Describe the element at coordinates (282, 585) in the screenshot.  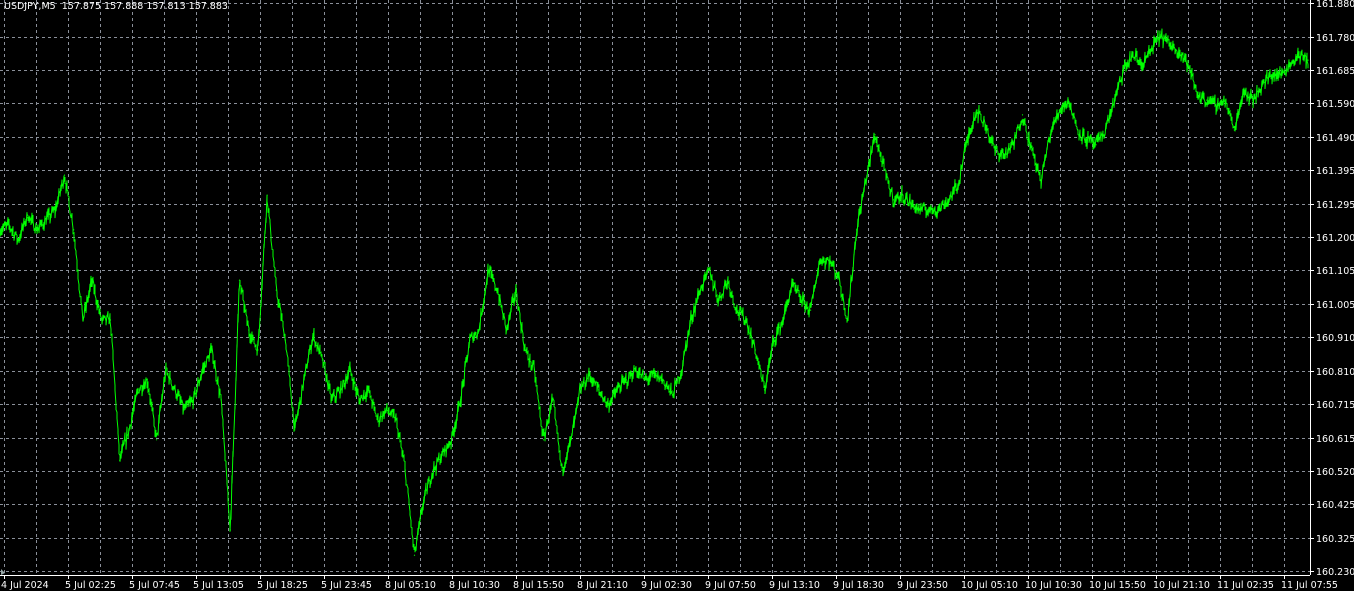
I see `time-tick-label: 5 Jul 18:25` at that location.